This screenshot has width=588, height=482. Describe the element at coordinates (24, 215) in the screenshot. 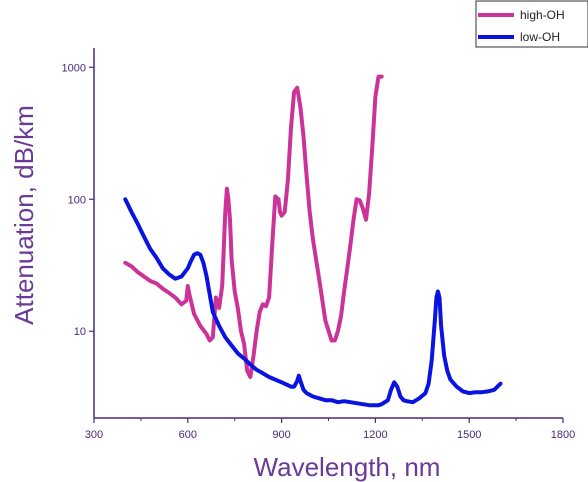

I see `y-axis-title: Attenuation, dB/km` at that location.